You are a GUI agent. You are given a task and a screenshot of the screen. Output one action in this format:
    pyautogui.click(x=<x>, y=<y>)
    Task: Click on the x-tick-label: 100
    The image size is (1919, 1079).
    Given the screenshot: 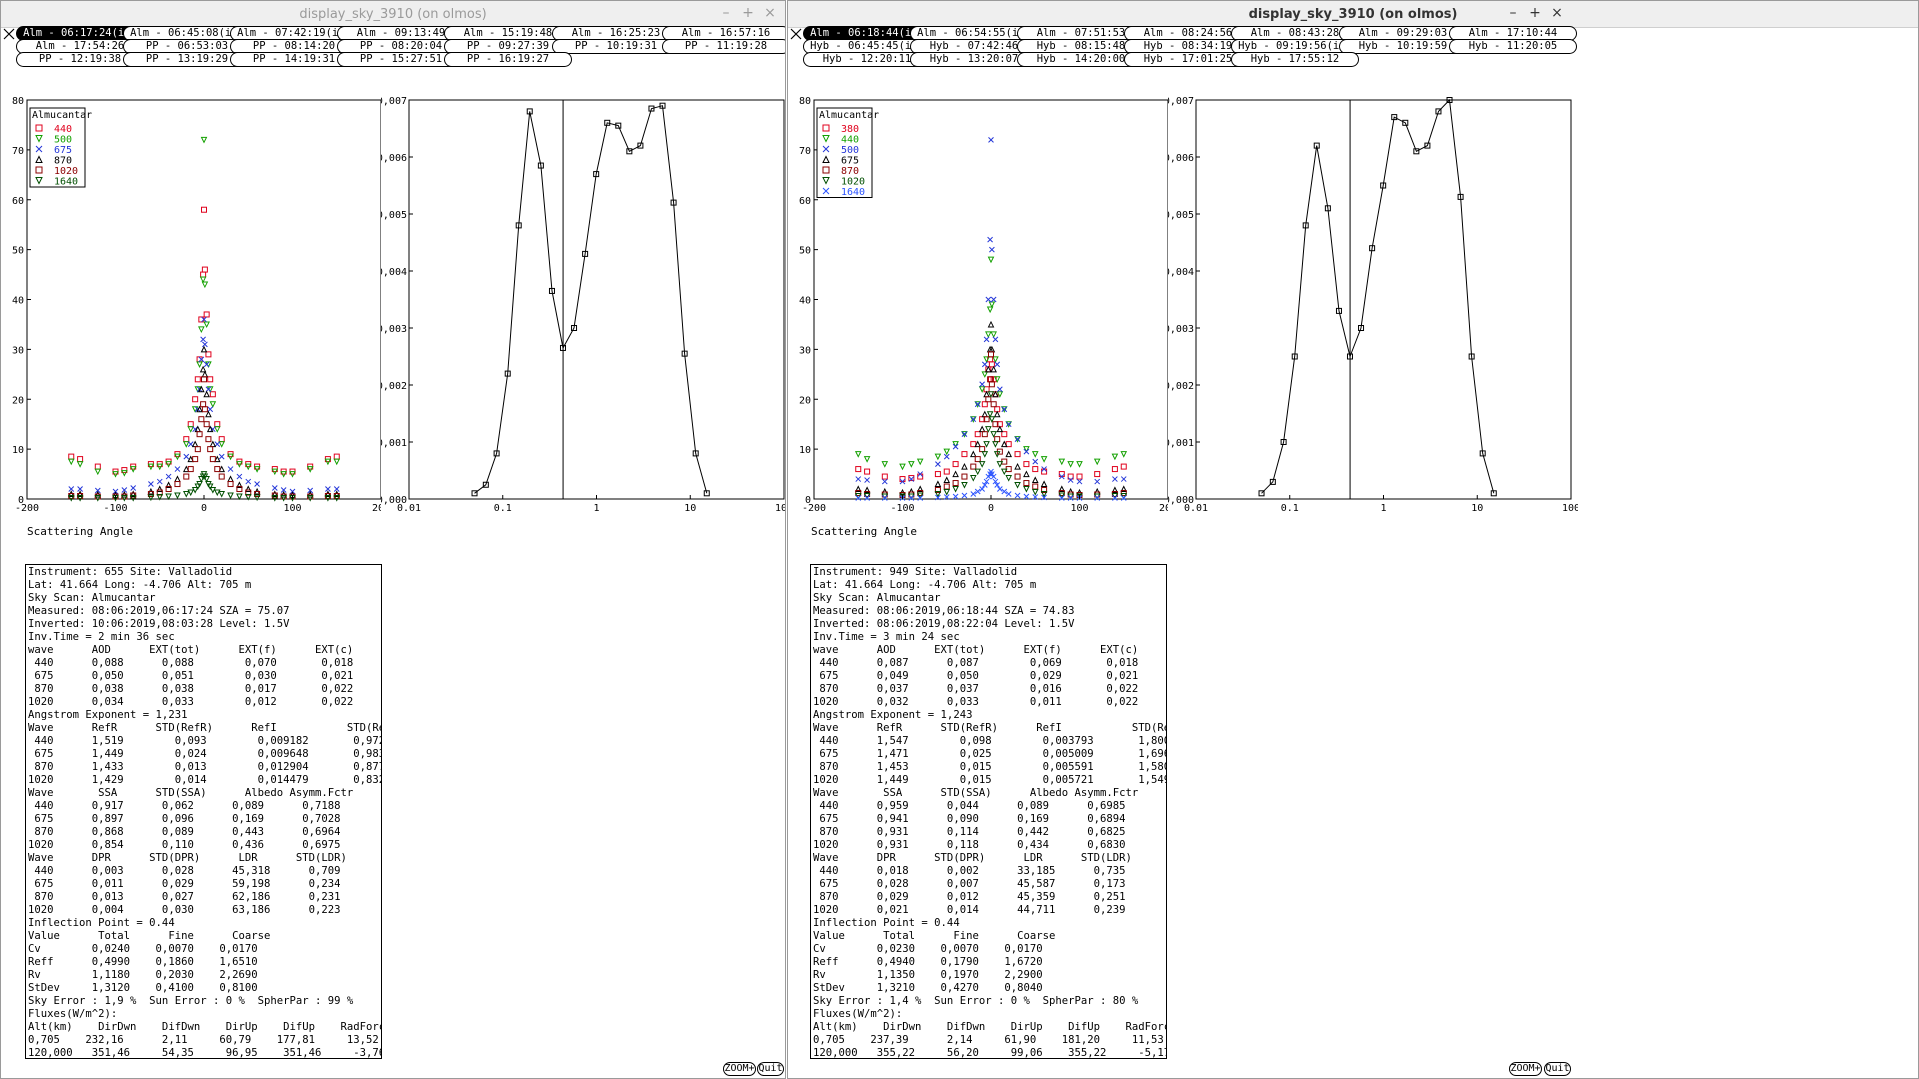 What is the action you would take?
    pyautogui.click(x=780, y=508)
    